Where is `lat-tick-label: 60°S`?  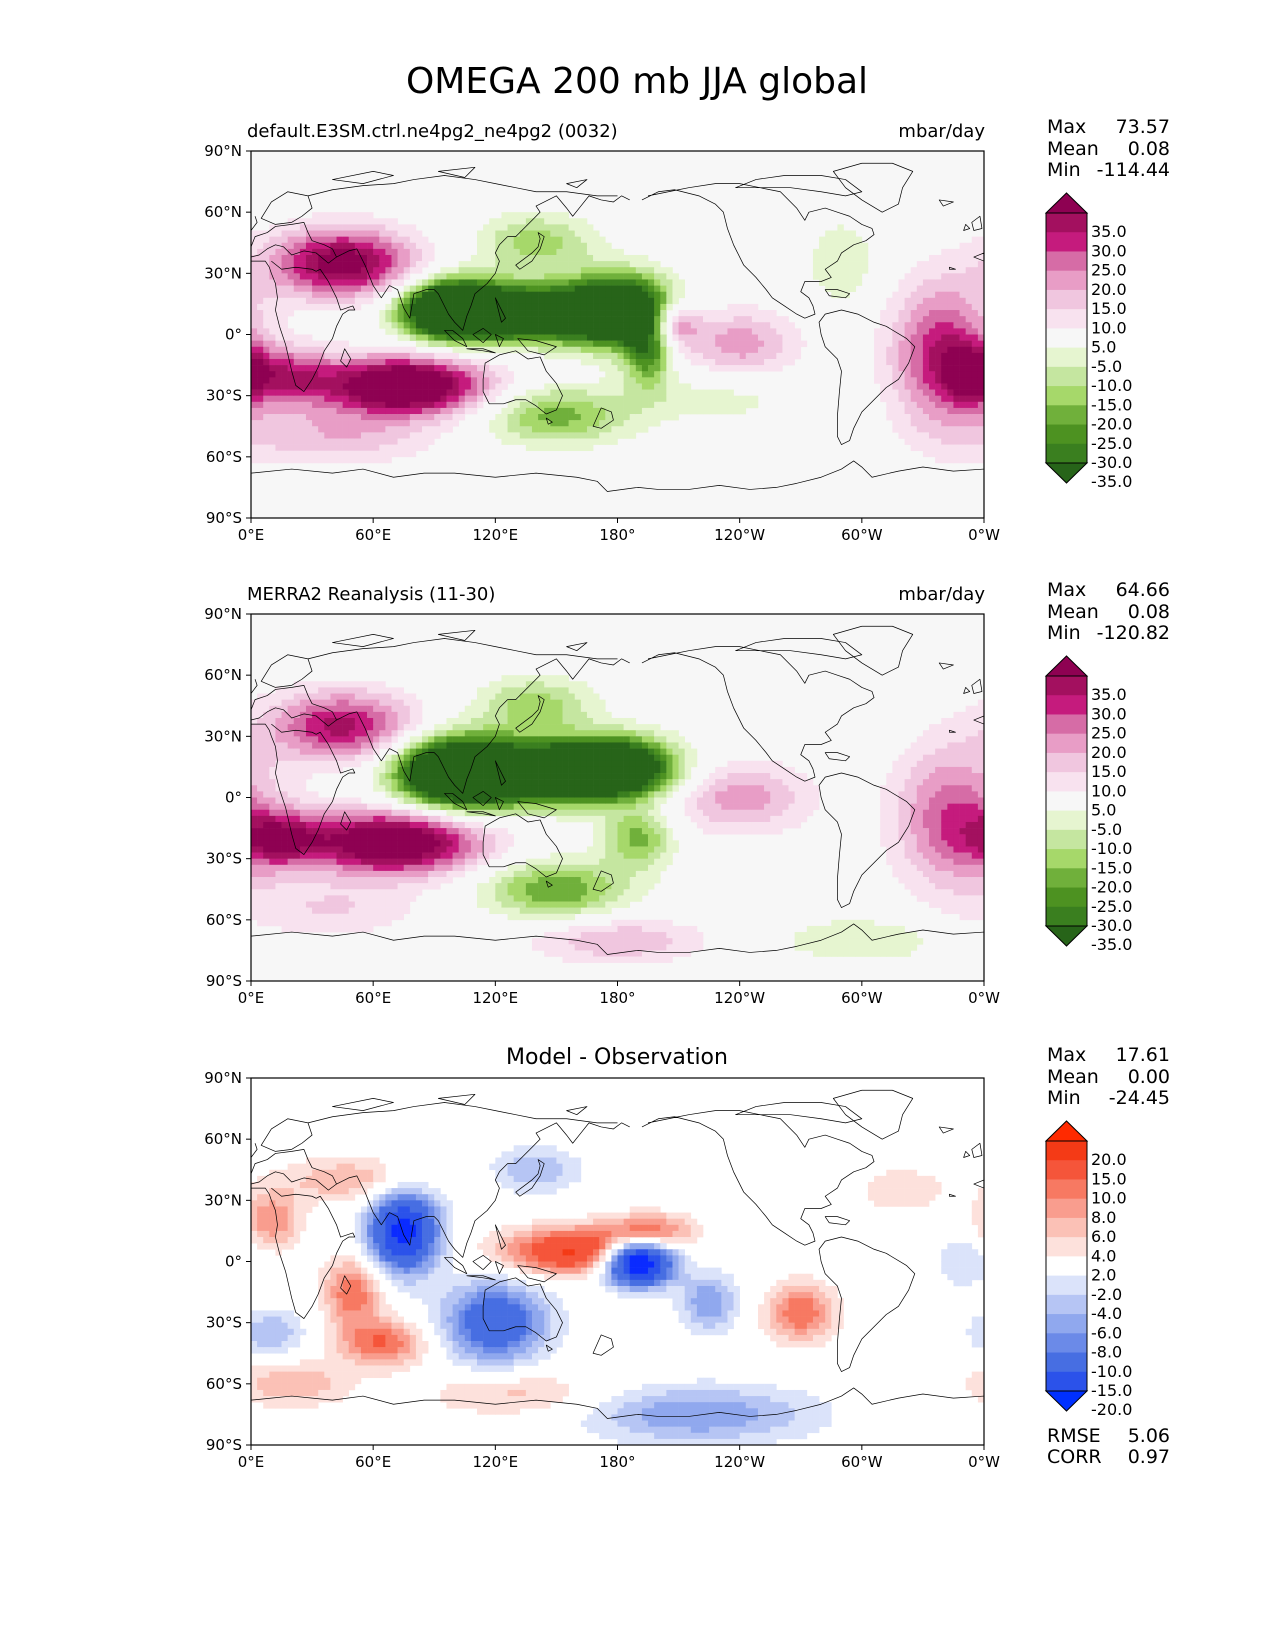
lat-tick-label: 60°S is located at coordinates (224, 457).